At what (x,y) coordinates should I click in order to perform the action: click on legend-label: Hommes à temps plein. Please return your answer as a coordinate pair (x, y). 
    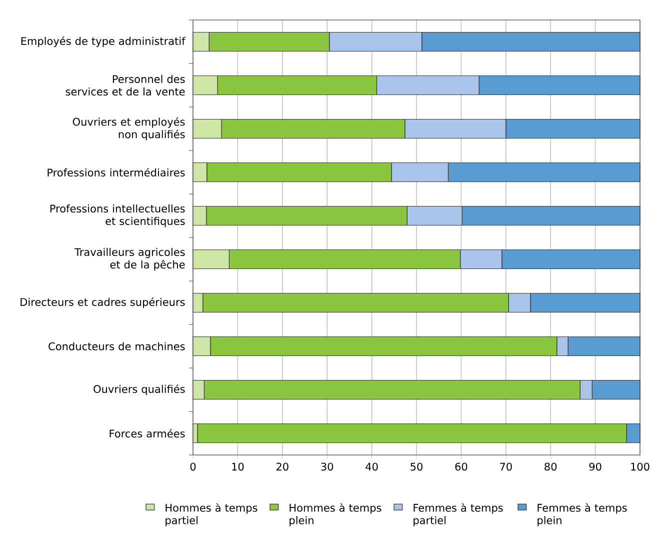
    Looking at the image, I should click on (336, 514).